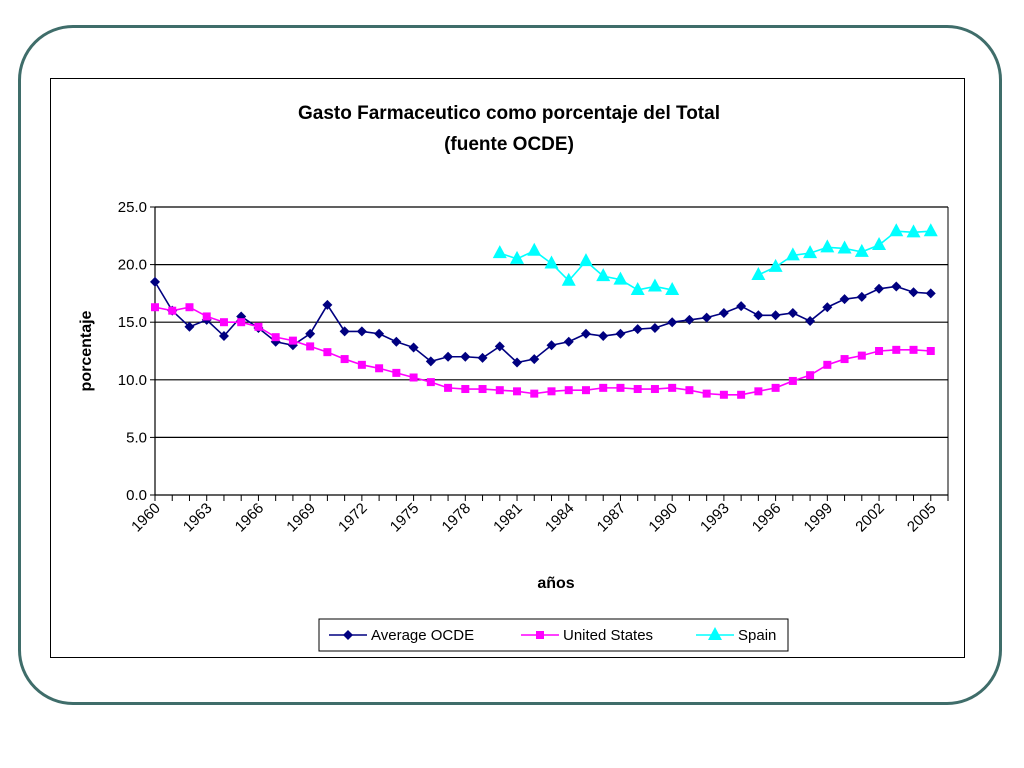  I want to click on series-spain, so click(715, 259).